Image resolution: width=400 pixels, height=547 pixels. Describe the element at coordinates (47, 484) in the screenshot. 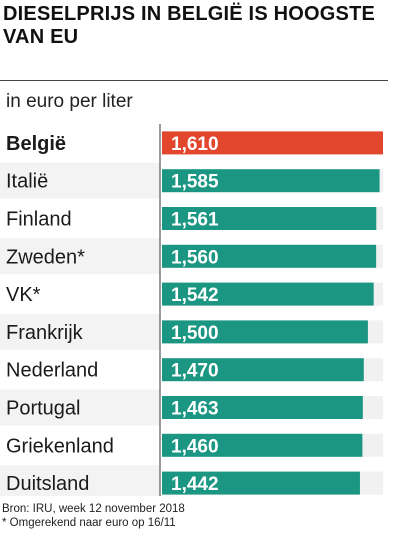

I see `category-label: Duitsland` at that location.